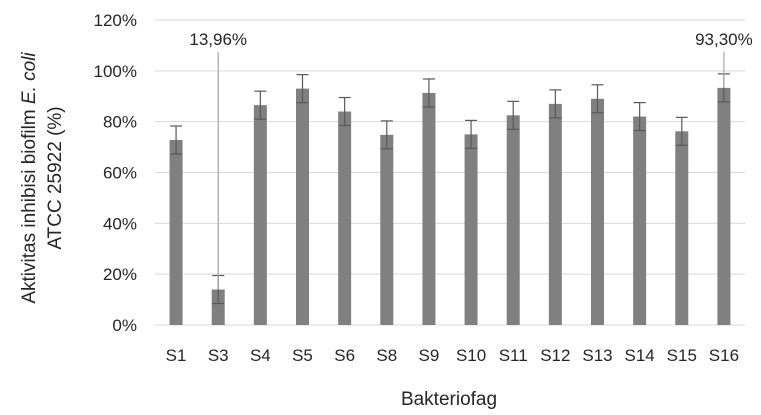 This screenshot has height=415, width=761. I want to click on x-tick-label: S5, so click(302, 355).